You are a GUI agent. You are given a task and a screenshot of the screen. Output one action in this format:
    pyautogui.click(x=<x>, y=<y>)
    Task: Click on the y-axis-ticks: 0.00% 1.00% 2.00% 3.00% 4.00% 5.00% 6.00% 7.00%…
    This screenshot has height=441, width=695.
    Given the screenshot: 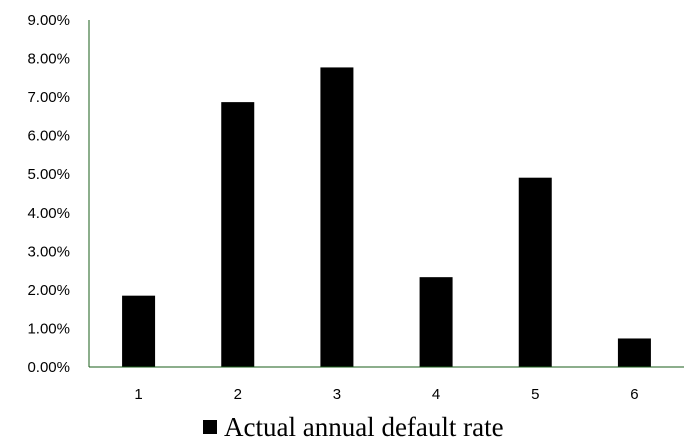 What is the action you would take?
    pyautogui.click(x=48, y=194)
    